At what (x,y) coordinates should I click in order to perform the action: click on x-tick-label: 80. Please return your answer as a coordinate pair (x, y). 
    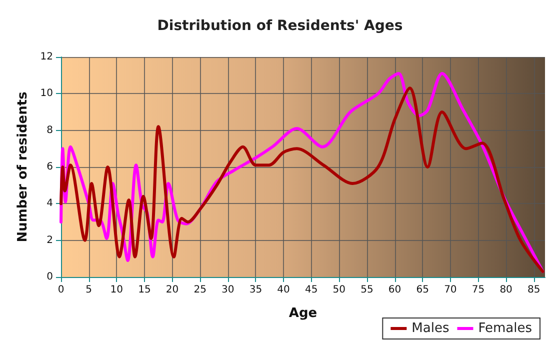
    Looking at the image, I should click on (506, 290).